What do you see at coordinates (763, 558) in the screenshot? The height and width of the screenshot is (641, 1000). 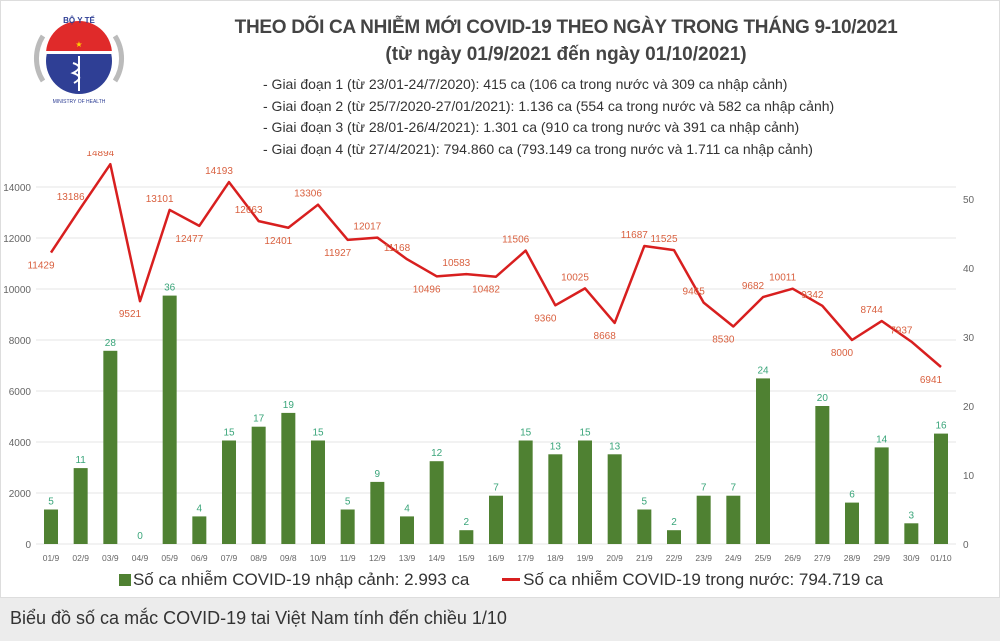 I see `x-axis-tick-label: 25/9` at bounding box center [763, 558].